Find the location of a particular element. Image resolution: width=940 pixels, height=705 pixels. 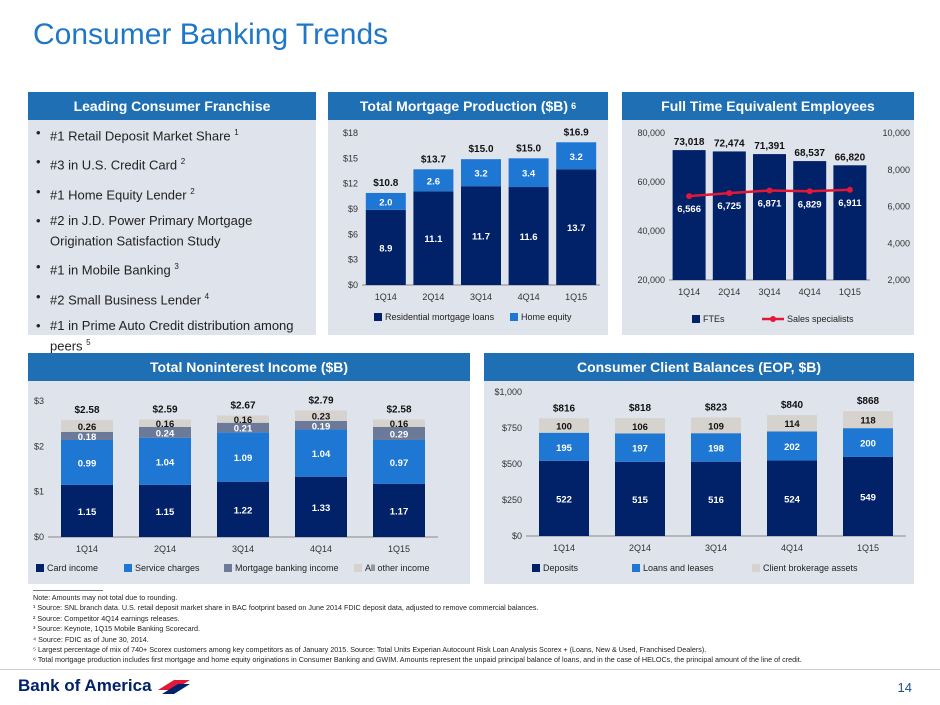

y-tick-label: 20,000 is located at coordinates (651, 280).